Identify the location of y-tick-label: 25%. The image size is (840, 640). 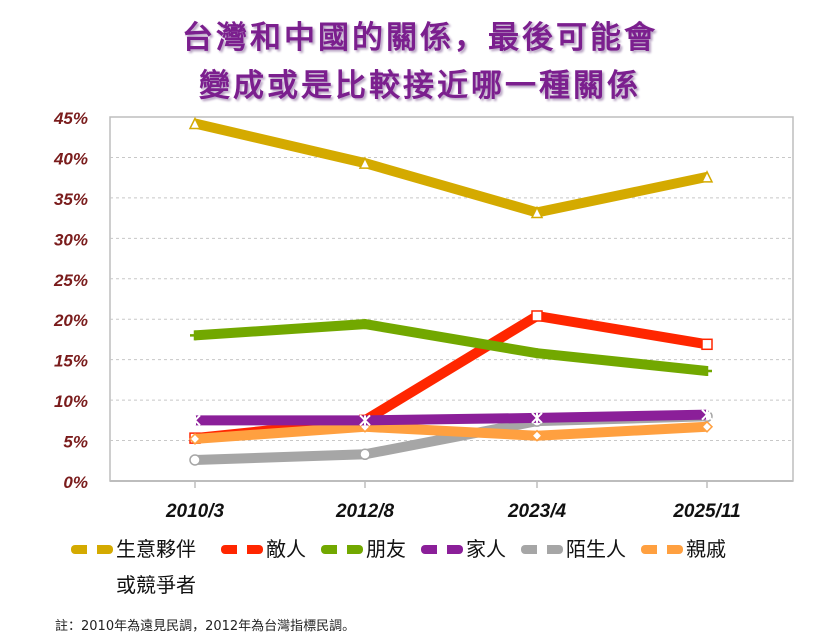
(70, 280).